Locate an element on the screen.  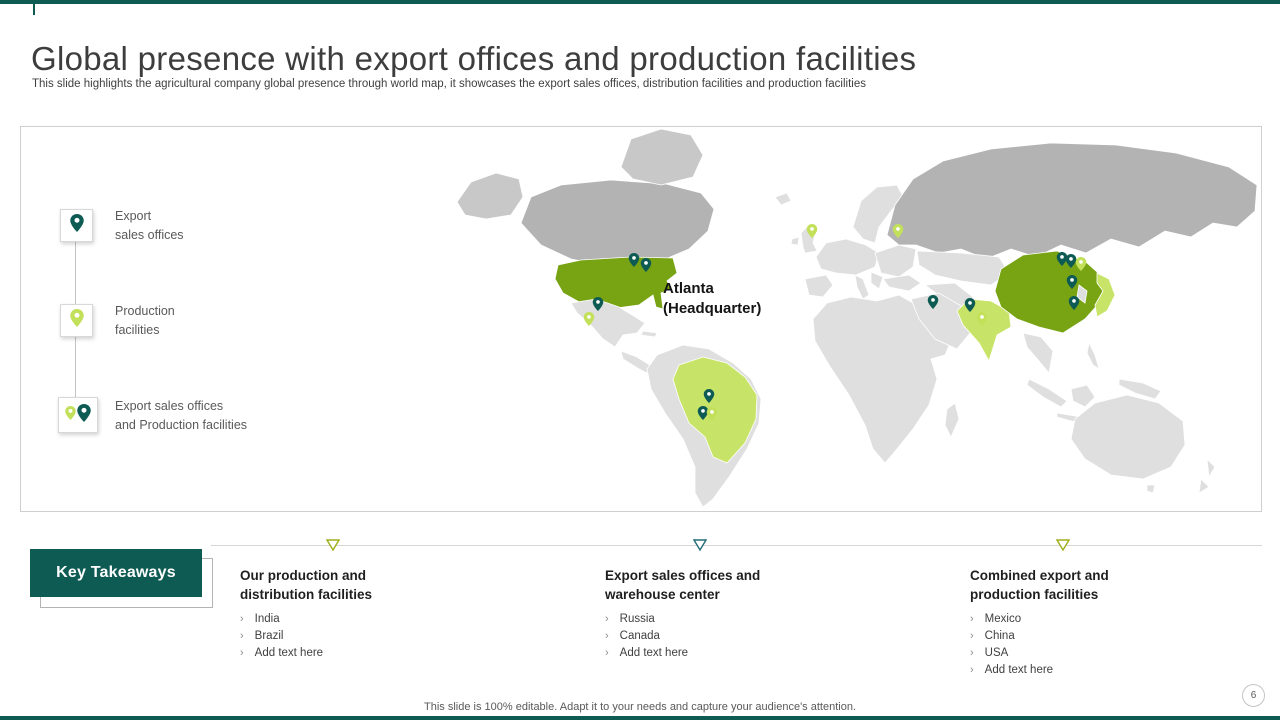
region-turkey is located at coordinates (902, 283).